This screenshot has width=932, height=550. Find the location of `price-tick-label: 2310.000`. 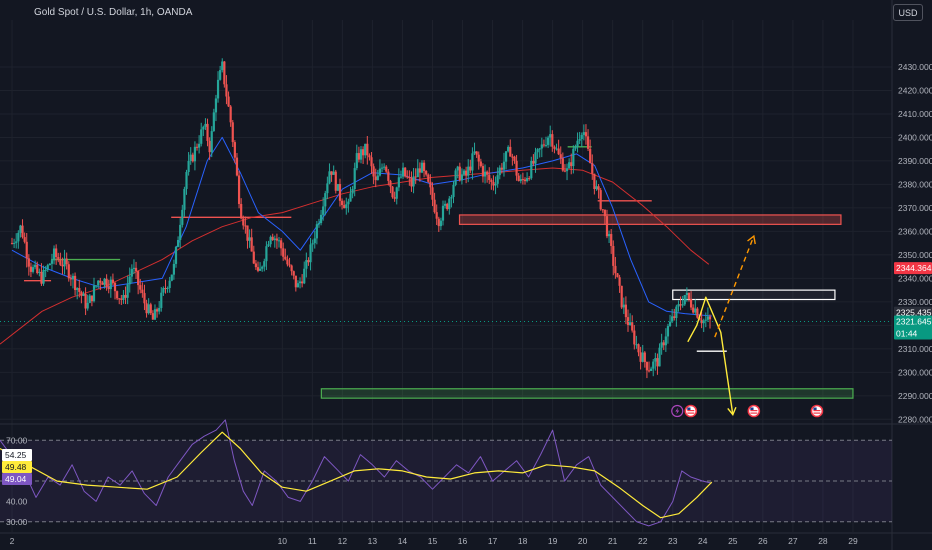

price-tick-label: 2310.000 is located at coordinates (915, 349).